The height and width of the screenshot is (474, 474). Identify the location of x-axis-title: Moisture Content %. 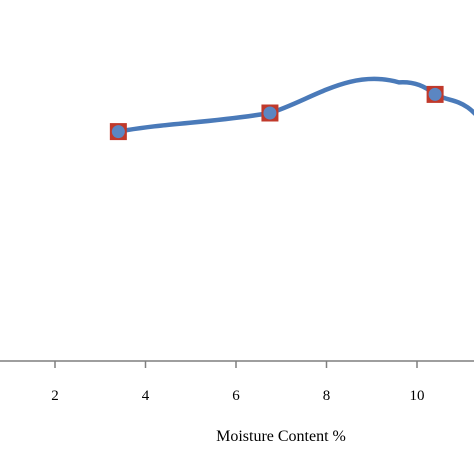
(281, 436).